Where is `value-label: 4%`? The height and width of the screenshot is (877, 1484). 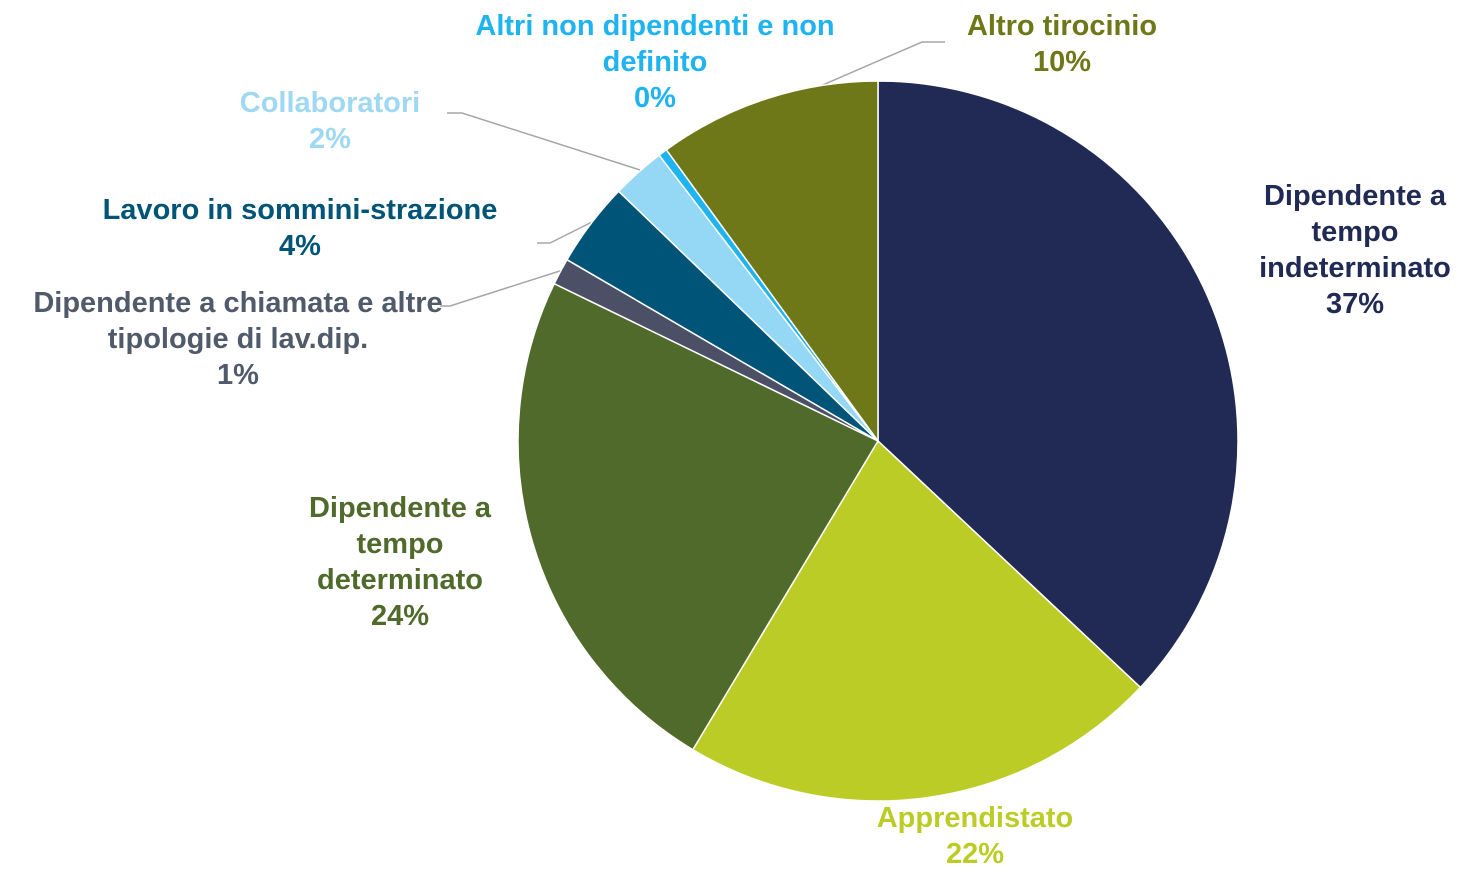
value-label: 4% is located at coordinates (300, 246).